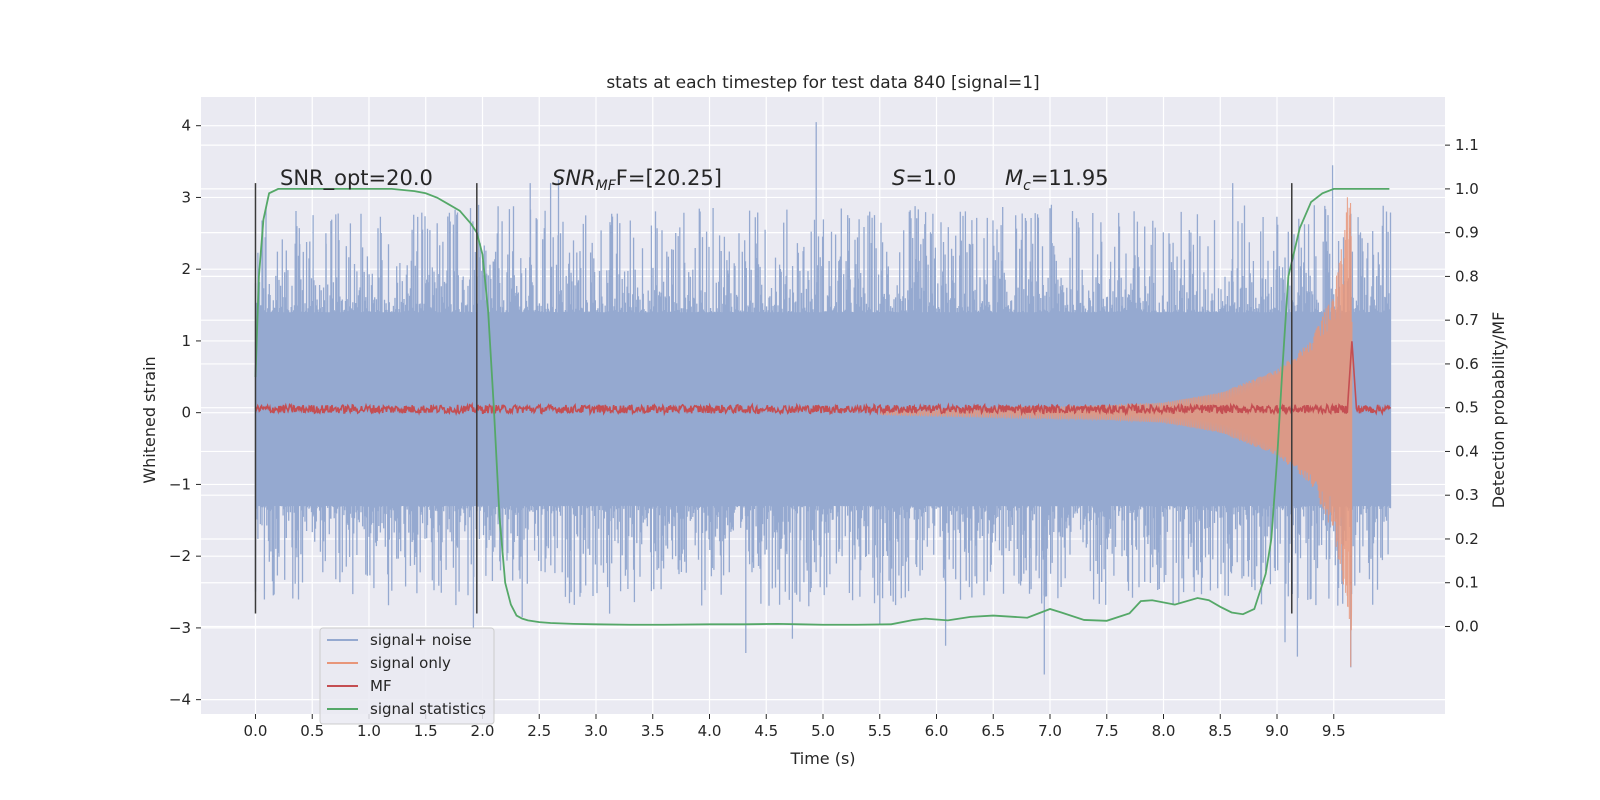 This screenshot has width=1600, height=800. What do you see at coordinates (1050, 731) in the screenshot?
I see `x-tick-label: 7.0` at bounding box center [1050, 731].